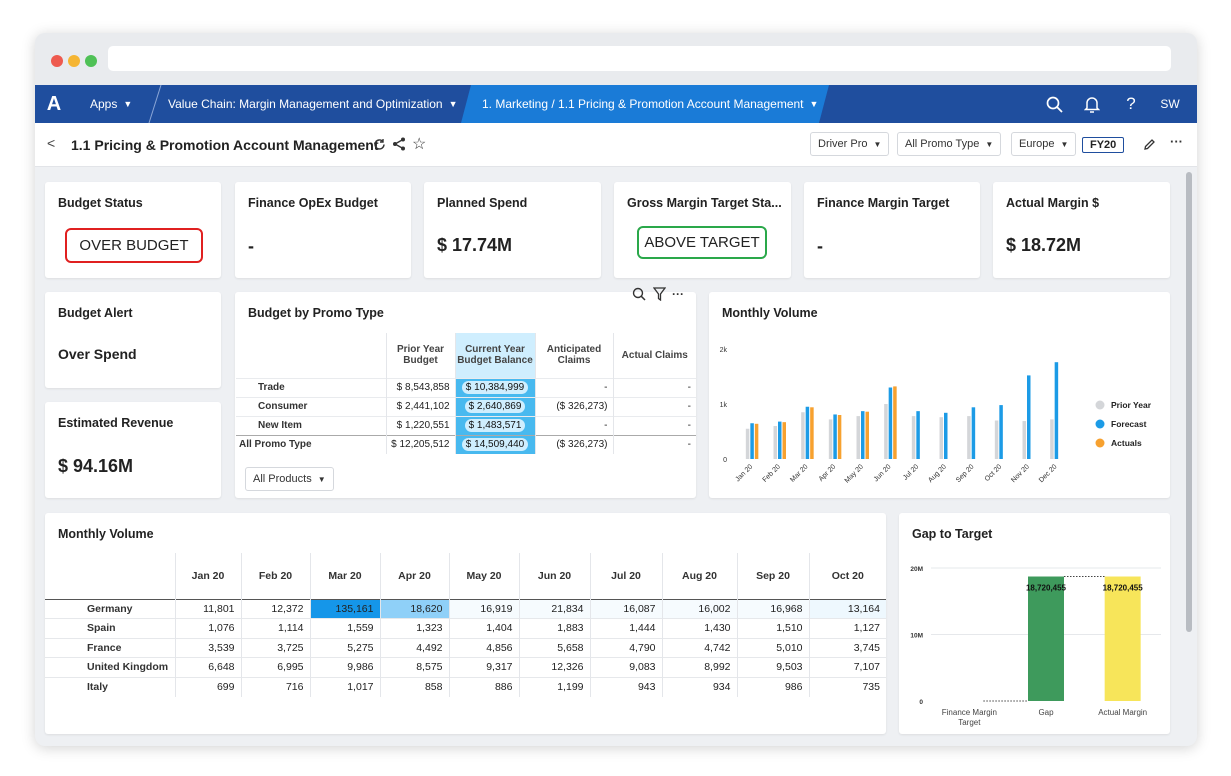  I want to click on x-tick-label: Jul 20, so click(911, 472).